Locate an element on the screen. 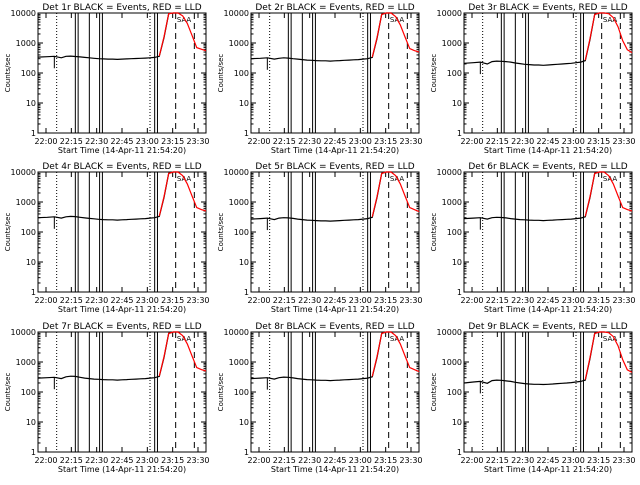  saa-label: SAA is located at coordinates (610, 339).